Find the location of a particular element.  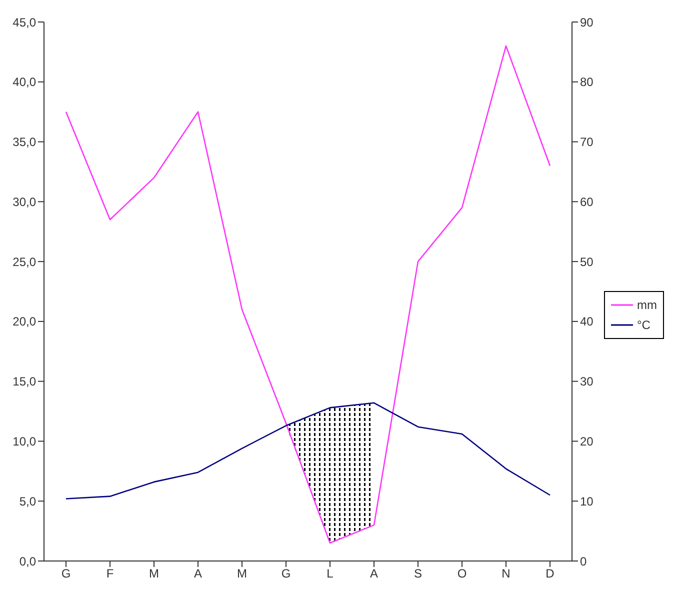

y2-tick-label: 60 is located at coordinates (587, 201).